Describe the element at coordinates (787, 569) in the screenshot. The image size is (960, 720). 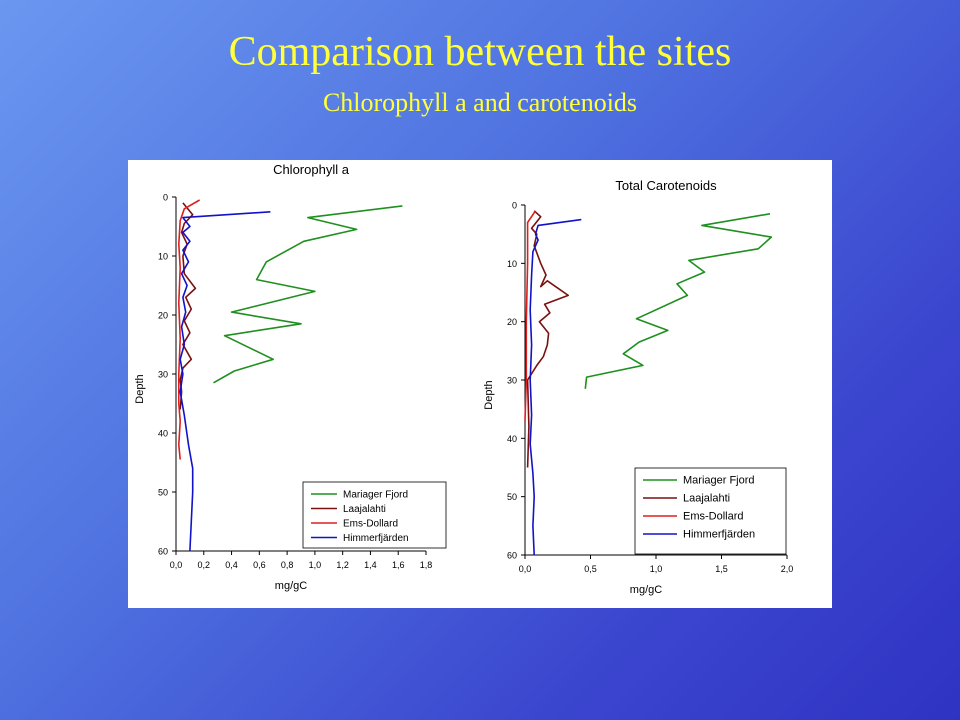
I see `x-tick-label: 2,0` at that location.